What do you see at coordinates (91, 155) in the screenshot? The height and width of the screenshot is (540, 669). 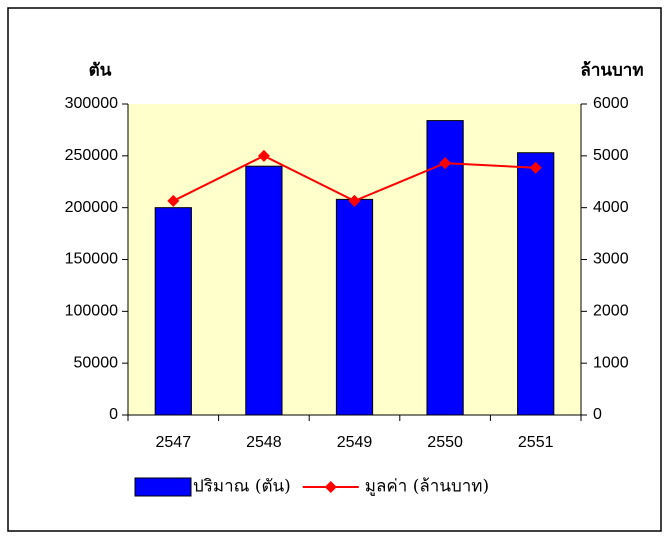 I see `y-tick-label: 250000` at bounding box center [91, 155].